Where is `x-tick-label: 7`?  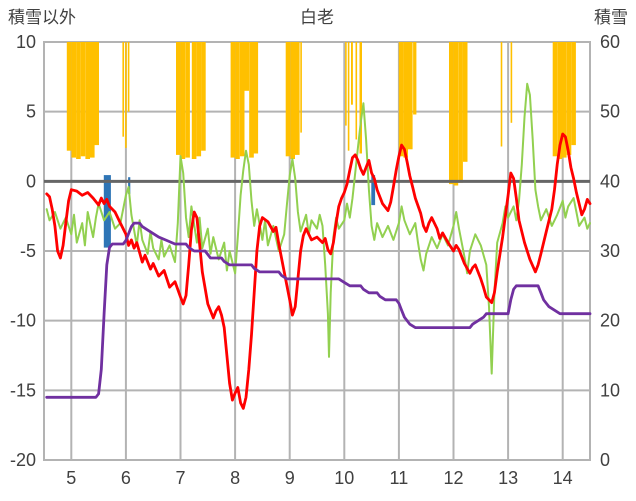
x-tick-label: 7 is located at coordinates (180, 478).